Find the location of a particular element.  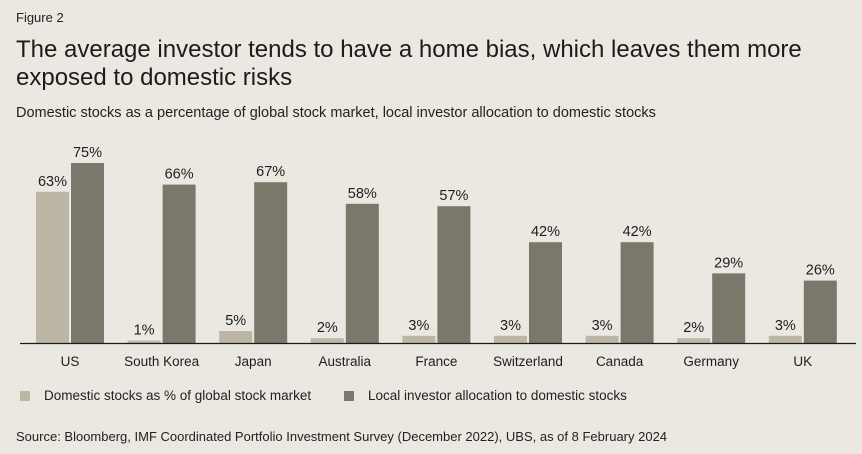

x-tick-label-australia: Australia is located at coordinates (345, 361).